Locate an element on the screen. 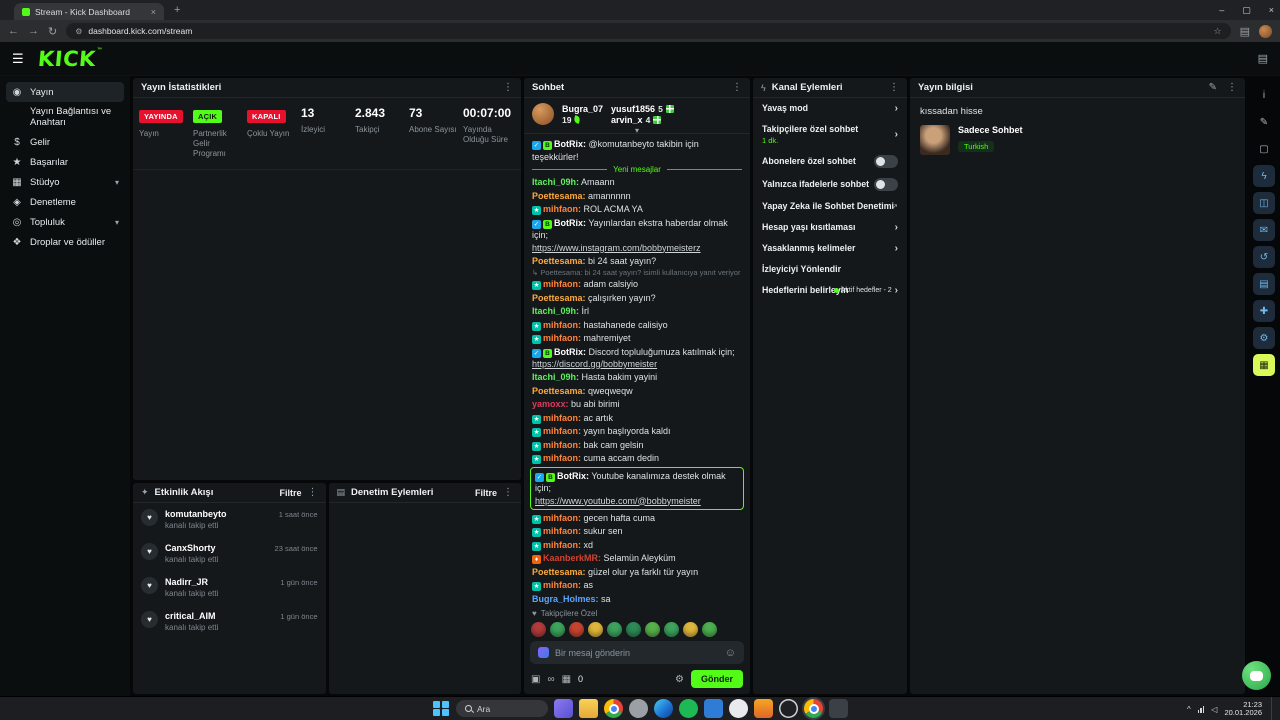 This screenshot has height=720, width=1280. stats-menu-icon: ⋮ is located at coordinates (508, 87).